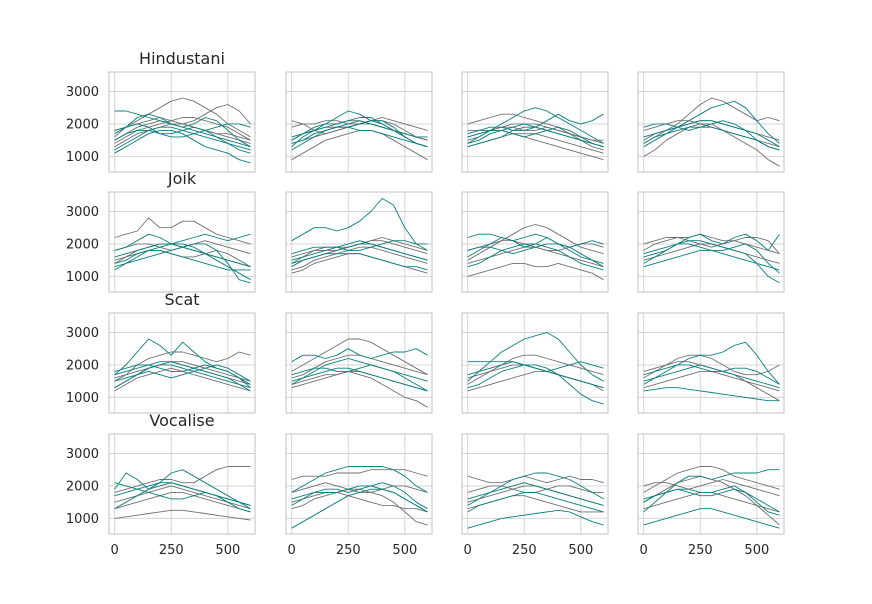  I want to click on panel-2-0: 1000 2000 3000 Scat, so click(161, 352).